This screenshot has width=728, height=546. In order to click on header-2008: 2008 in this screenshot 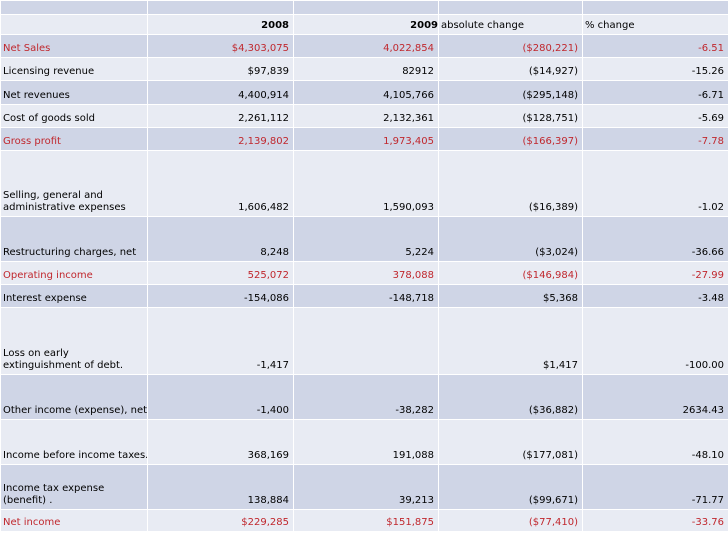, I will do `click(220, 24)`.